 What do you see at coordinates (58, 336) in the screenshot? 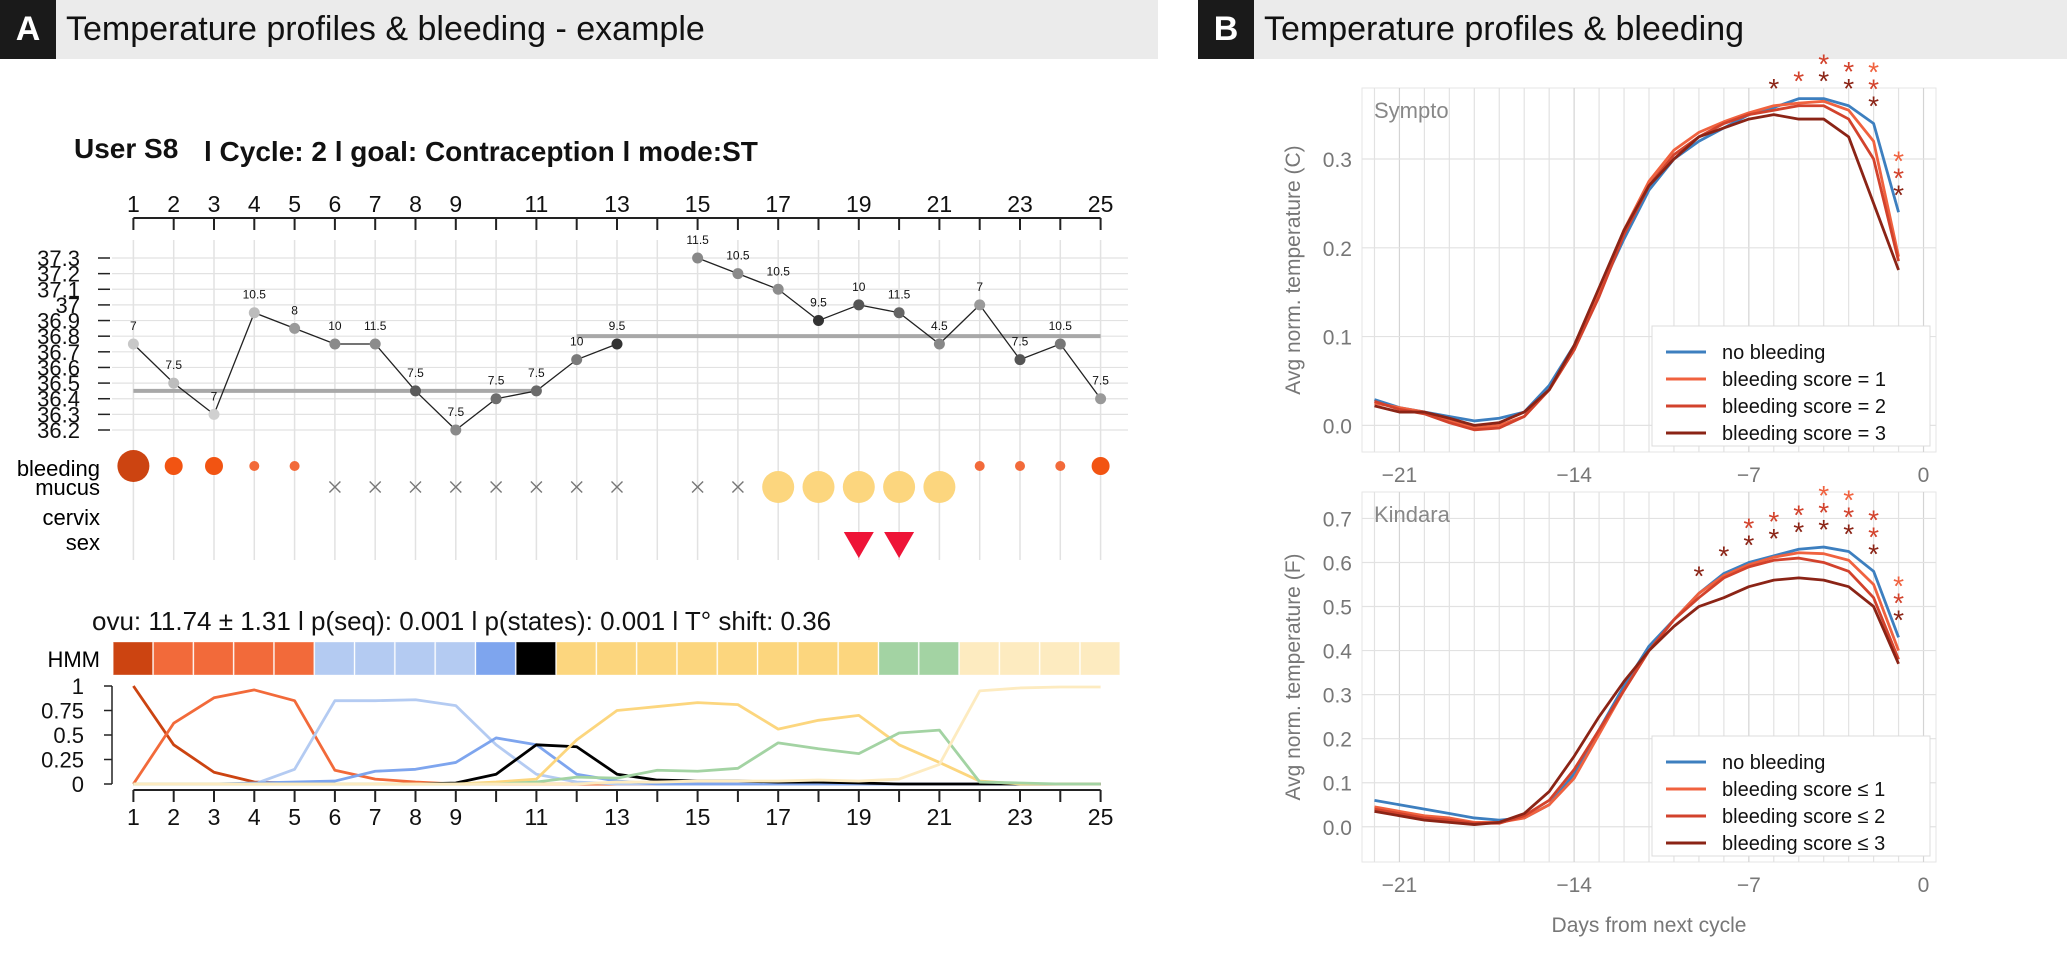
I see `temp-tick-label: 36.8` at bounding box center [58, 336].